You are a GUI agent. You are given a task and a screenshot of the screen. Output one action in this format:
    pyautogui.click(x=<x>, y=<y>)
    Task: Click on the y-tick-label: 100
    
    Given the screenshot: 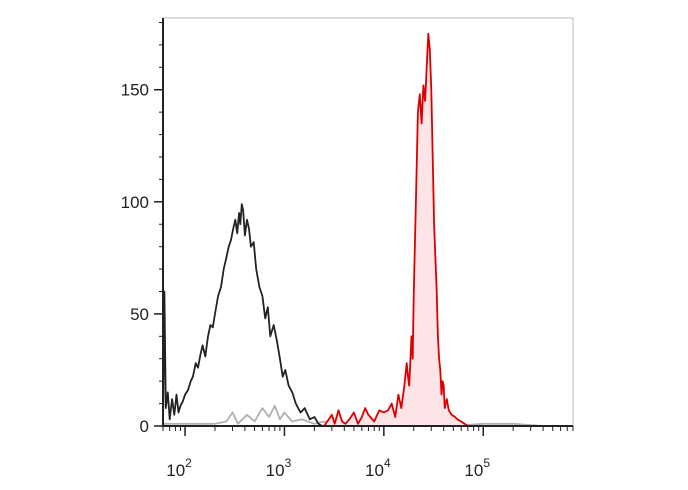 What is the action you would take?
    pyautogui.click(x=135, y=202)
    